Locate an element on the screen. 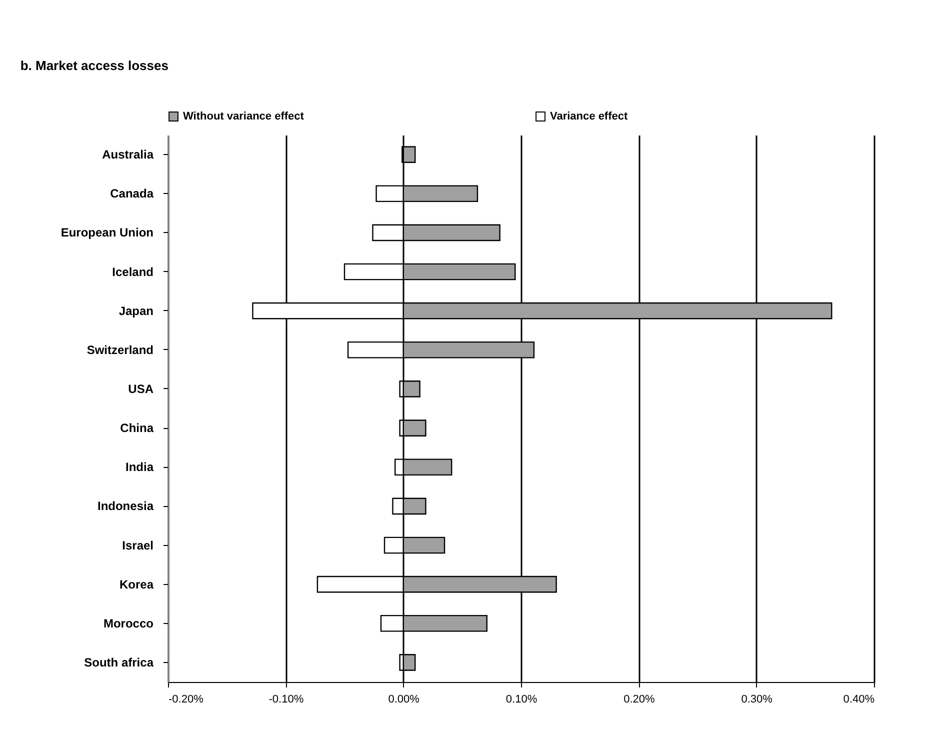 This screenshot has height=738, width=940. y-tick-label: Australia is located at coordinates (128, 155).